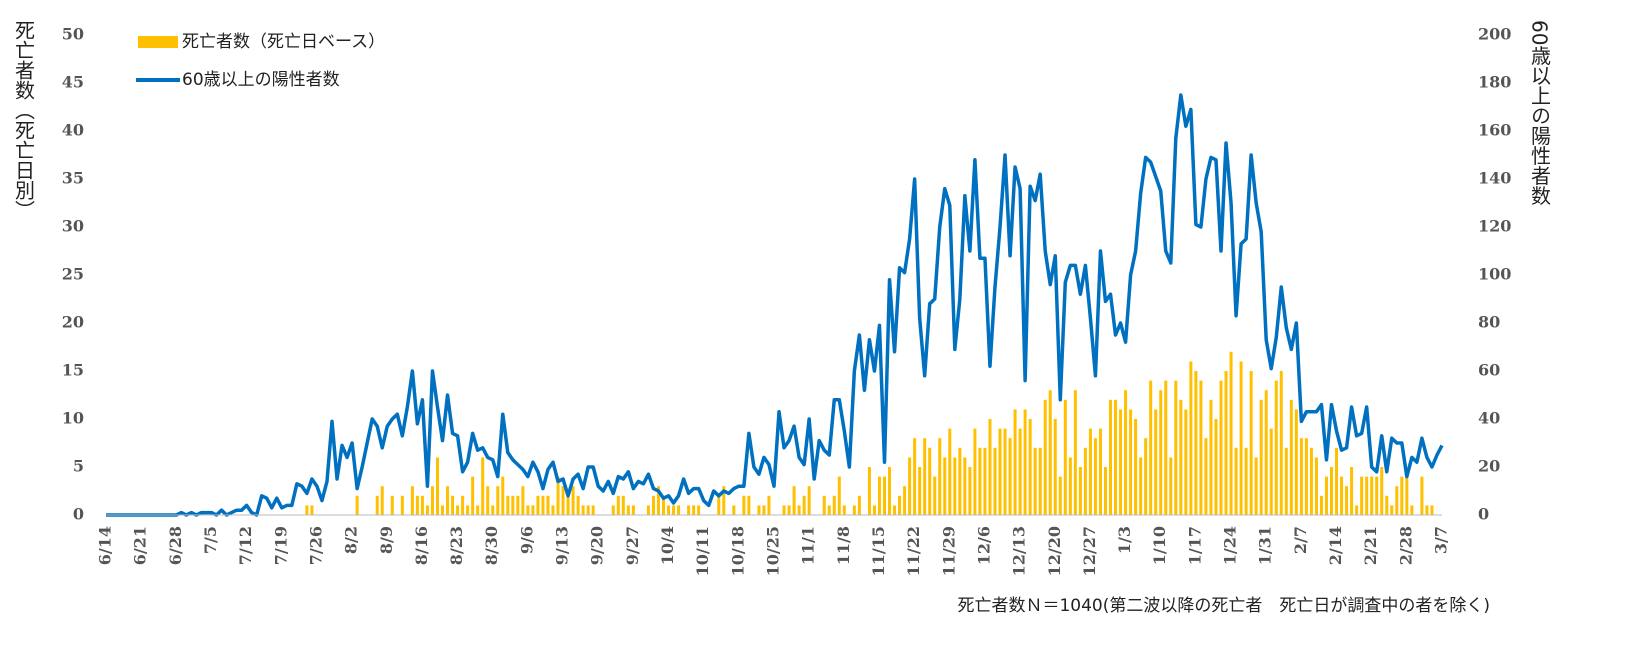 This screenshot has height=651, width=1648. What do you see at coordinates (702, 551) in the screenshot?
I see `x-tick-label: 10/11` at bounding box center [702, 551].